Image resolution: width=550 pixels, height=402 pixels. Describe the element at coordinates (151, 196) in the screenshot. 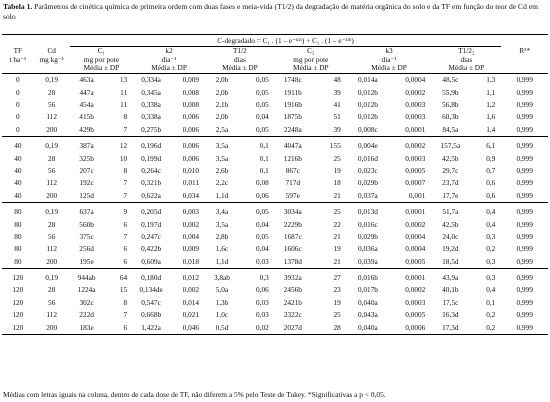

I see `table-cell: 0,622a` at that location.